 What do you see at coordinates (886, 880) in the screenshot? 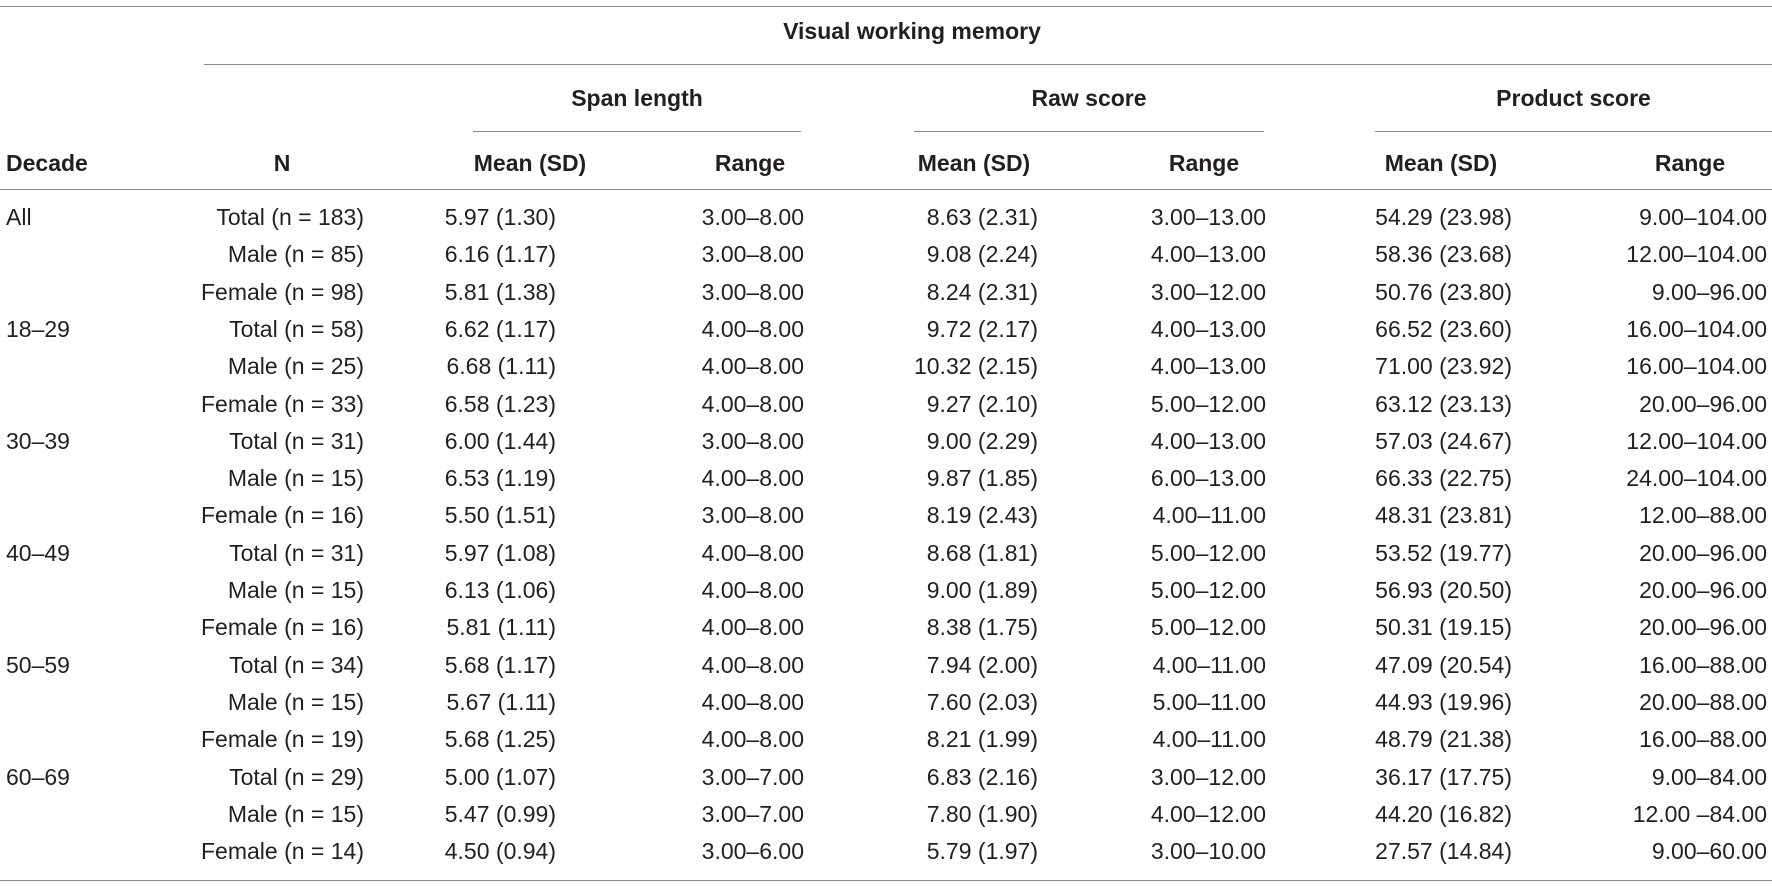
I see `bottom-rule` at bounding box center [886, 880].